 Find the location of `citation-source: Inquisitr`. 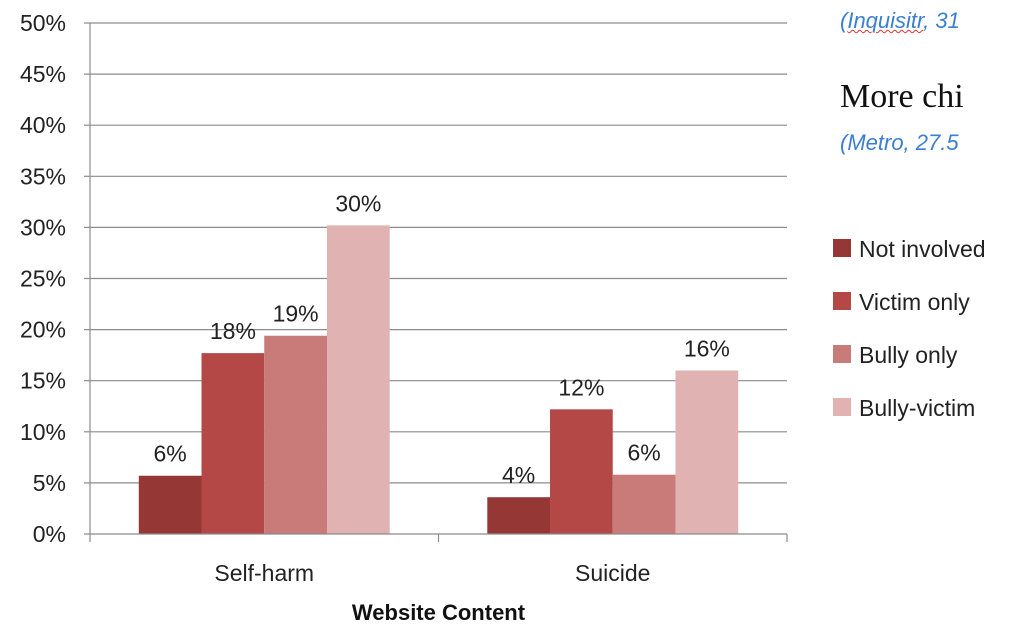

citation-source: Inquisitr is located at coordinates (885, 20).